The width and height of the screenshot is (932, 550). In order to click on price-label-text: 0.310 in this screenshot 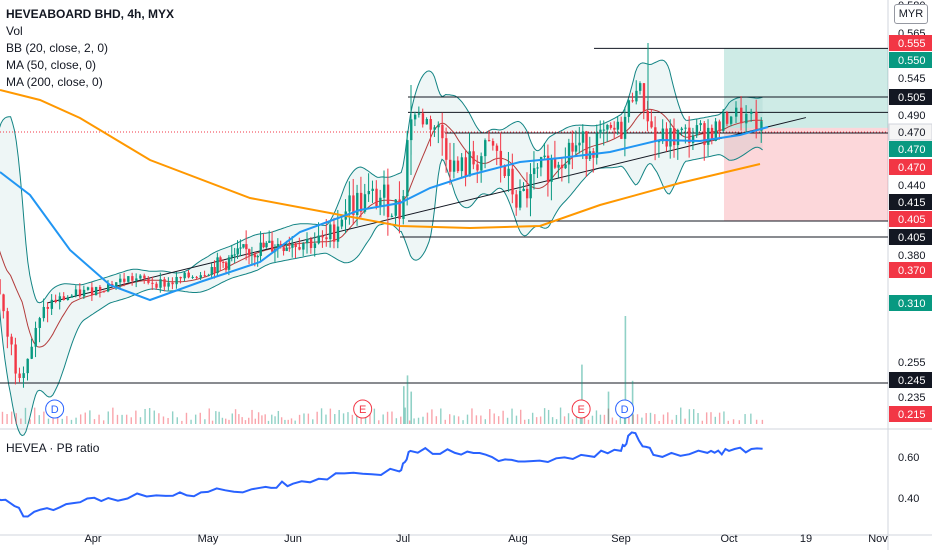, I will do `click(912, 304)`.